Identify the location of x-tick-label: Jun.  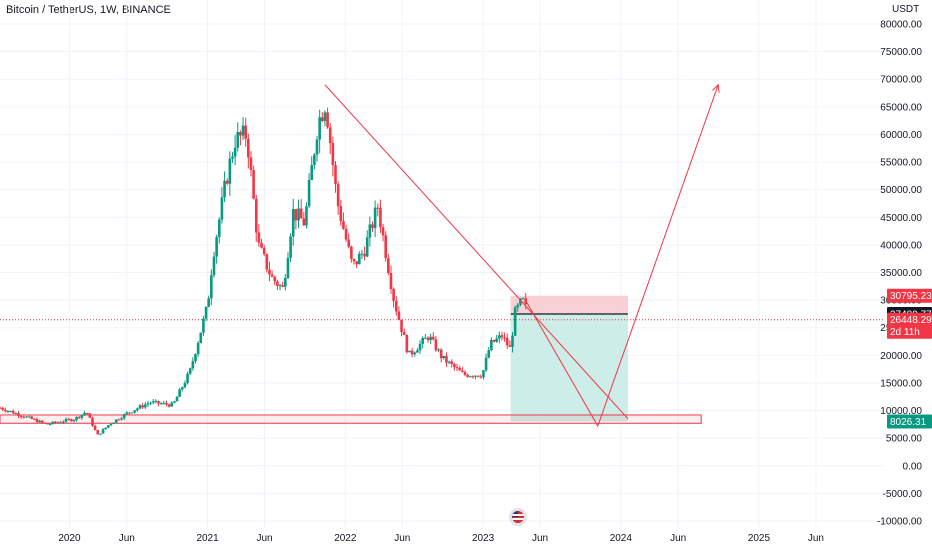
(402, 538).